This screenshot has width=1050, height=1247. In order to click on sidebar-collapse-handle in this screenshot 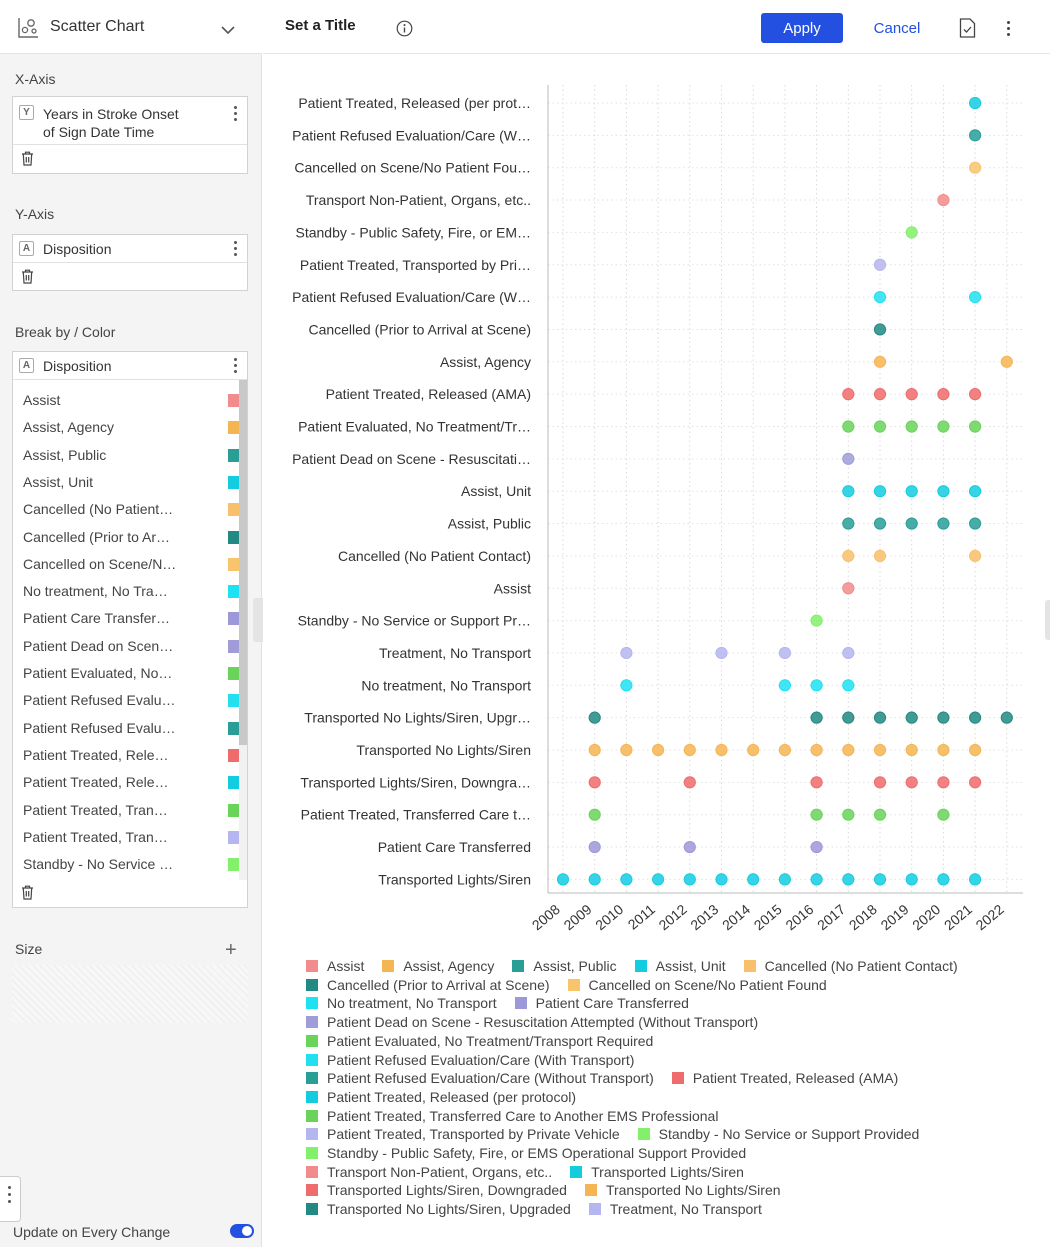, I will do `click(258, 620)`.